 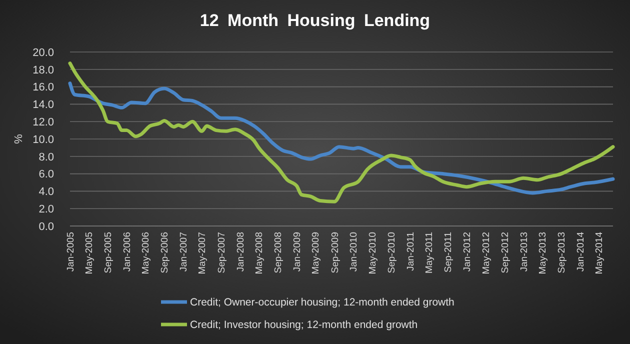 What do you see at coordinates (46, 157) in the screenshot?
I see `y-tick-label: 8.0` at bounding box center [46, 157].